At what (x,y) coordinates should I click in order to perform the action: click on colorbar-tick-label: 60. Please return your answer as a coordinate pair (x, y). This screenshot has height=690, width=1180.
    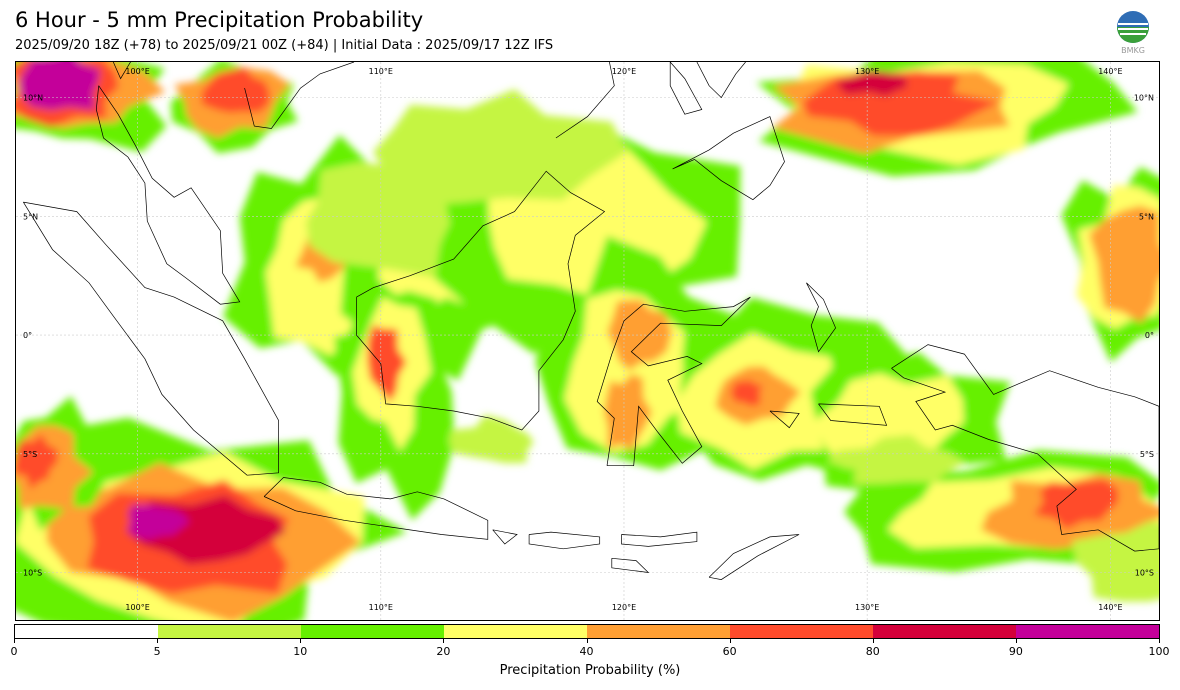
    Looking at the image, I should click on (729, 651).